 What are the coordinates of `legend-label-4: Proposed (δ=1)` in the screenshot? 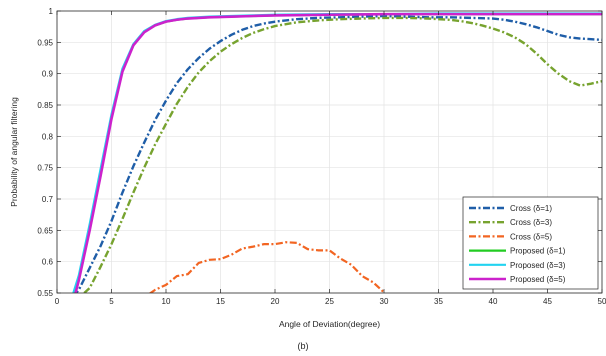 It's located at (538, 251).